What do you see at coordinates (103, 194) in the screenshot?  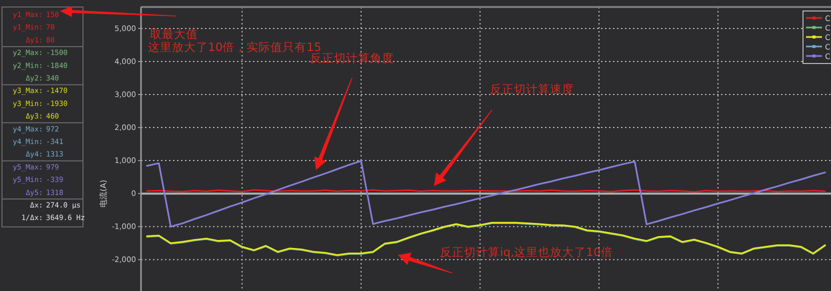 I see `y-axis-title: 电流(A)` at bounding box center [103, 194].